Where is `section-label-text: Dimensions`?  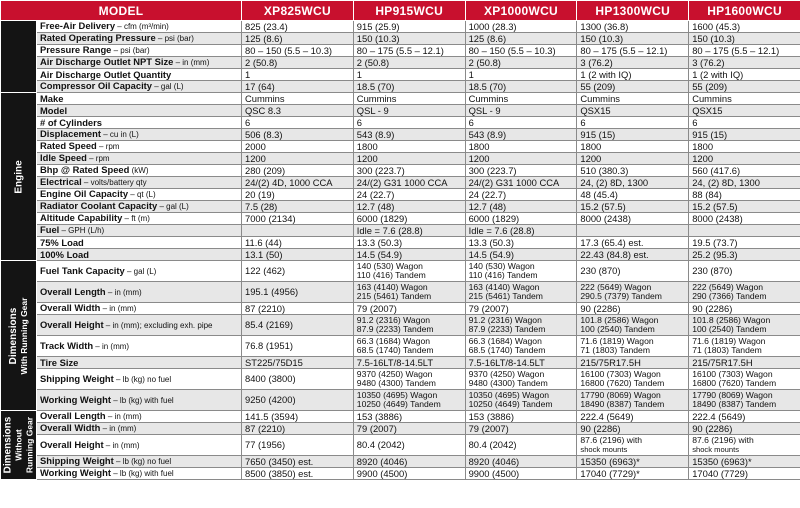
section-label-text: Dimensions is located at coordinates (7, 445).